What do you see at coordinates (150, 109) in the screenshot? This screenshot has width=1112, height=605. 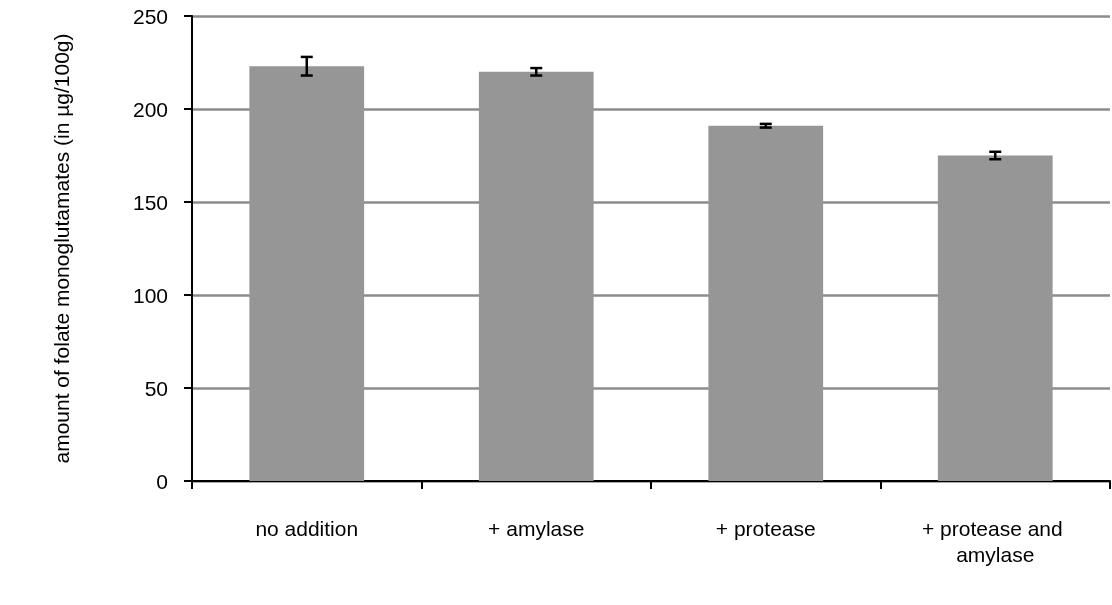 I see `y-tick-label: 200` at bounding box center [150, 109].